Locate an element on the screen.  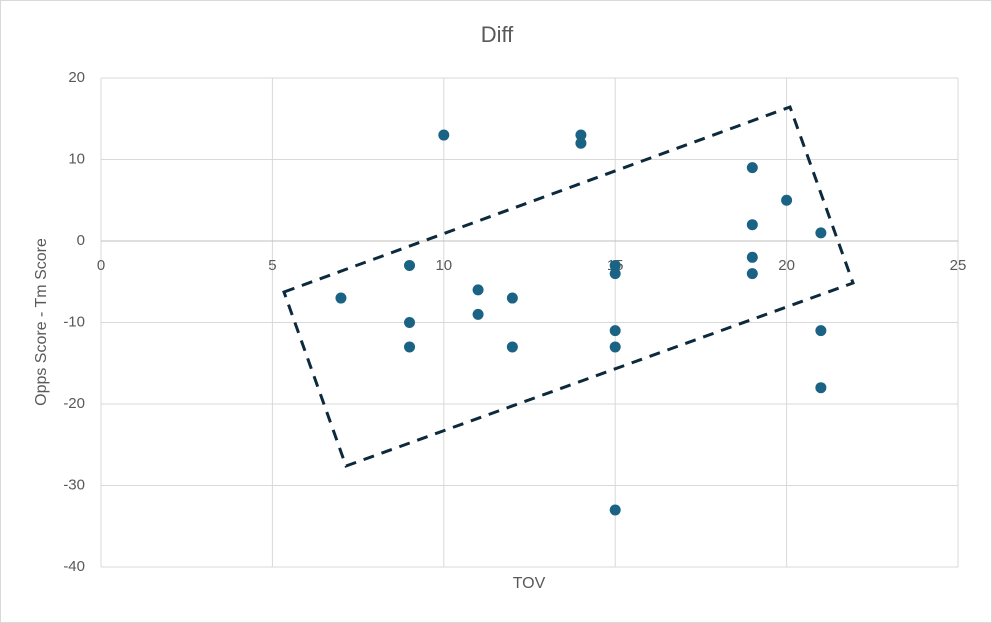
x-tick-label: 25 is located at coordinates (958, 265).